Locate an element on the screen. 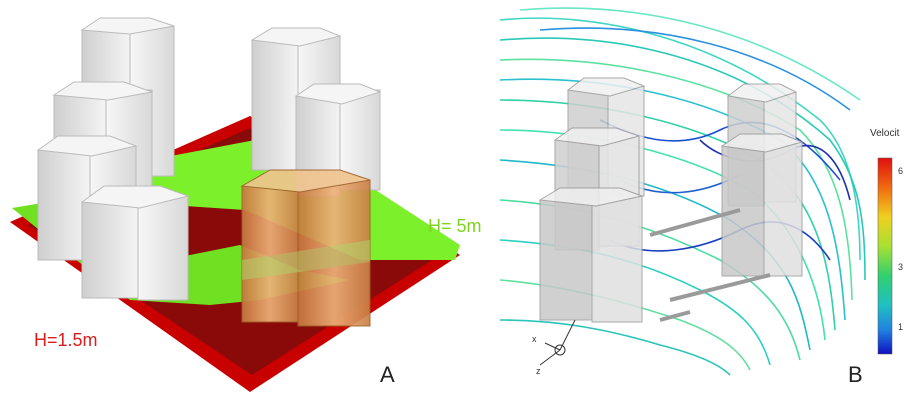  legend-title: Velocit is located at coordinates (885, 133).